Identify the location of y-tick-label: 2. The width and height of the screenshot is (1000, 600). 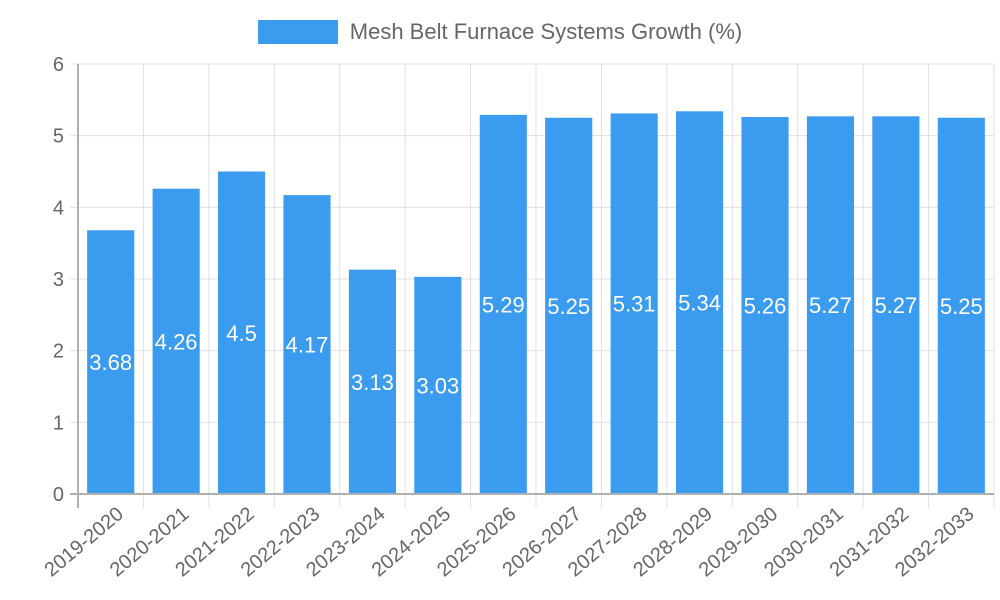
(58, 352).